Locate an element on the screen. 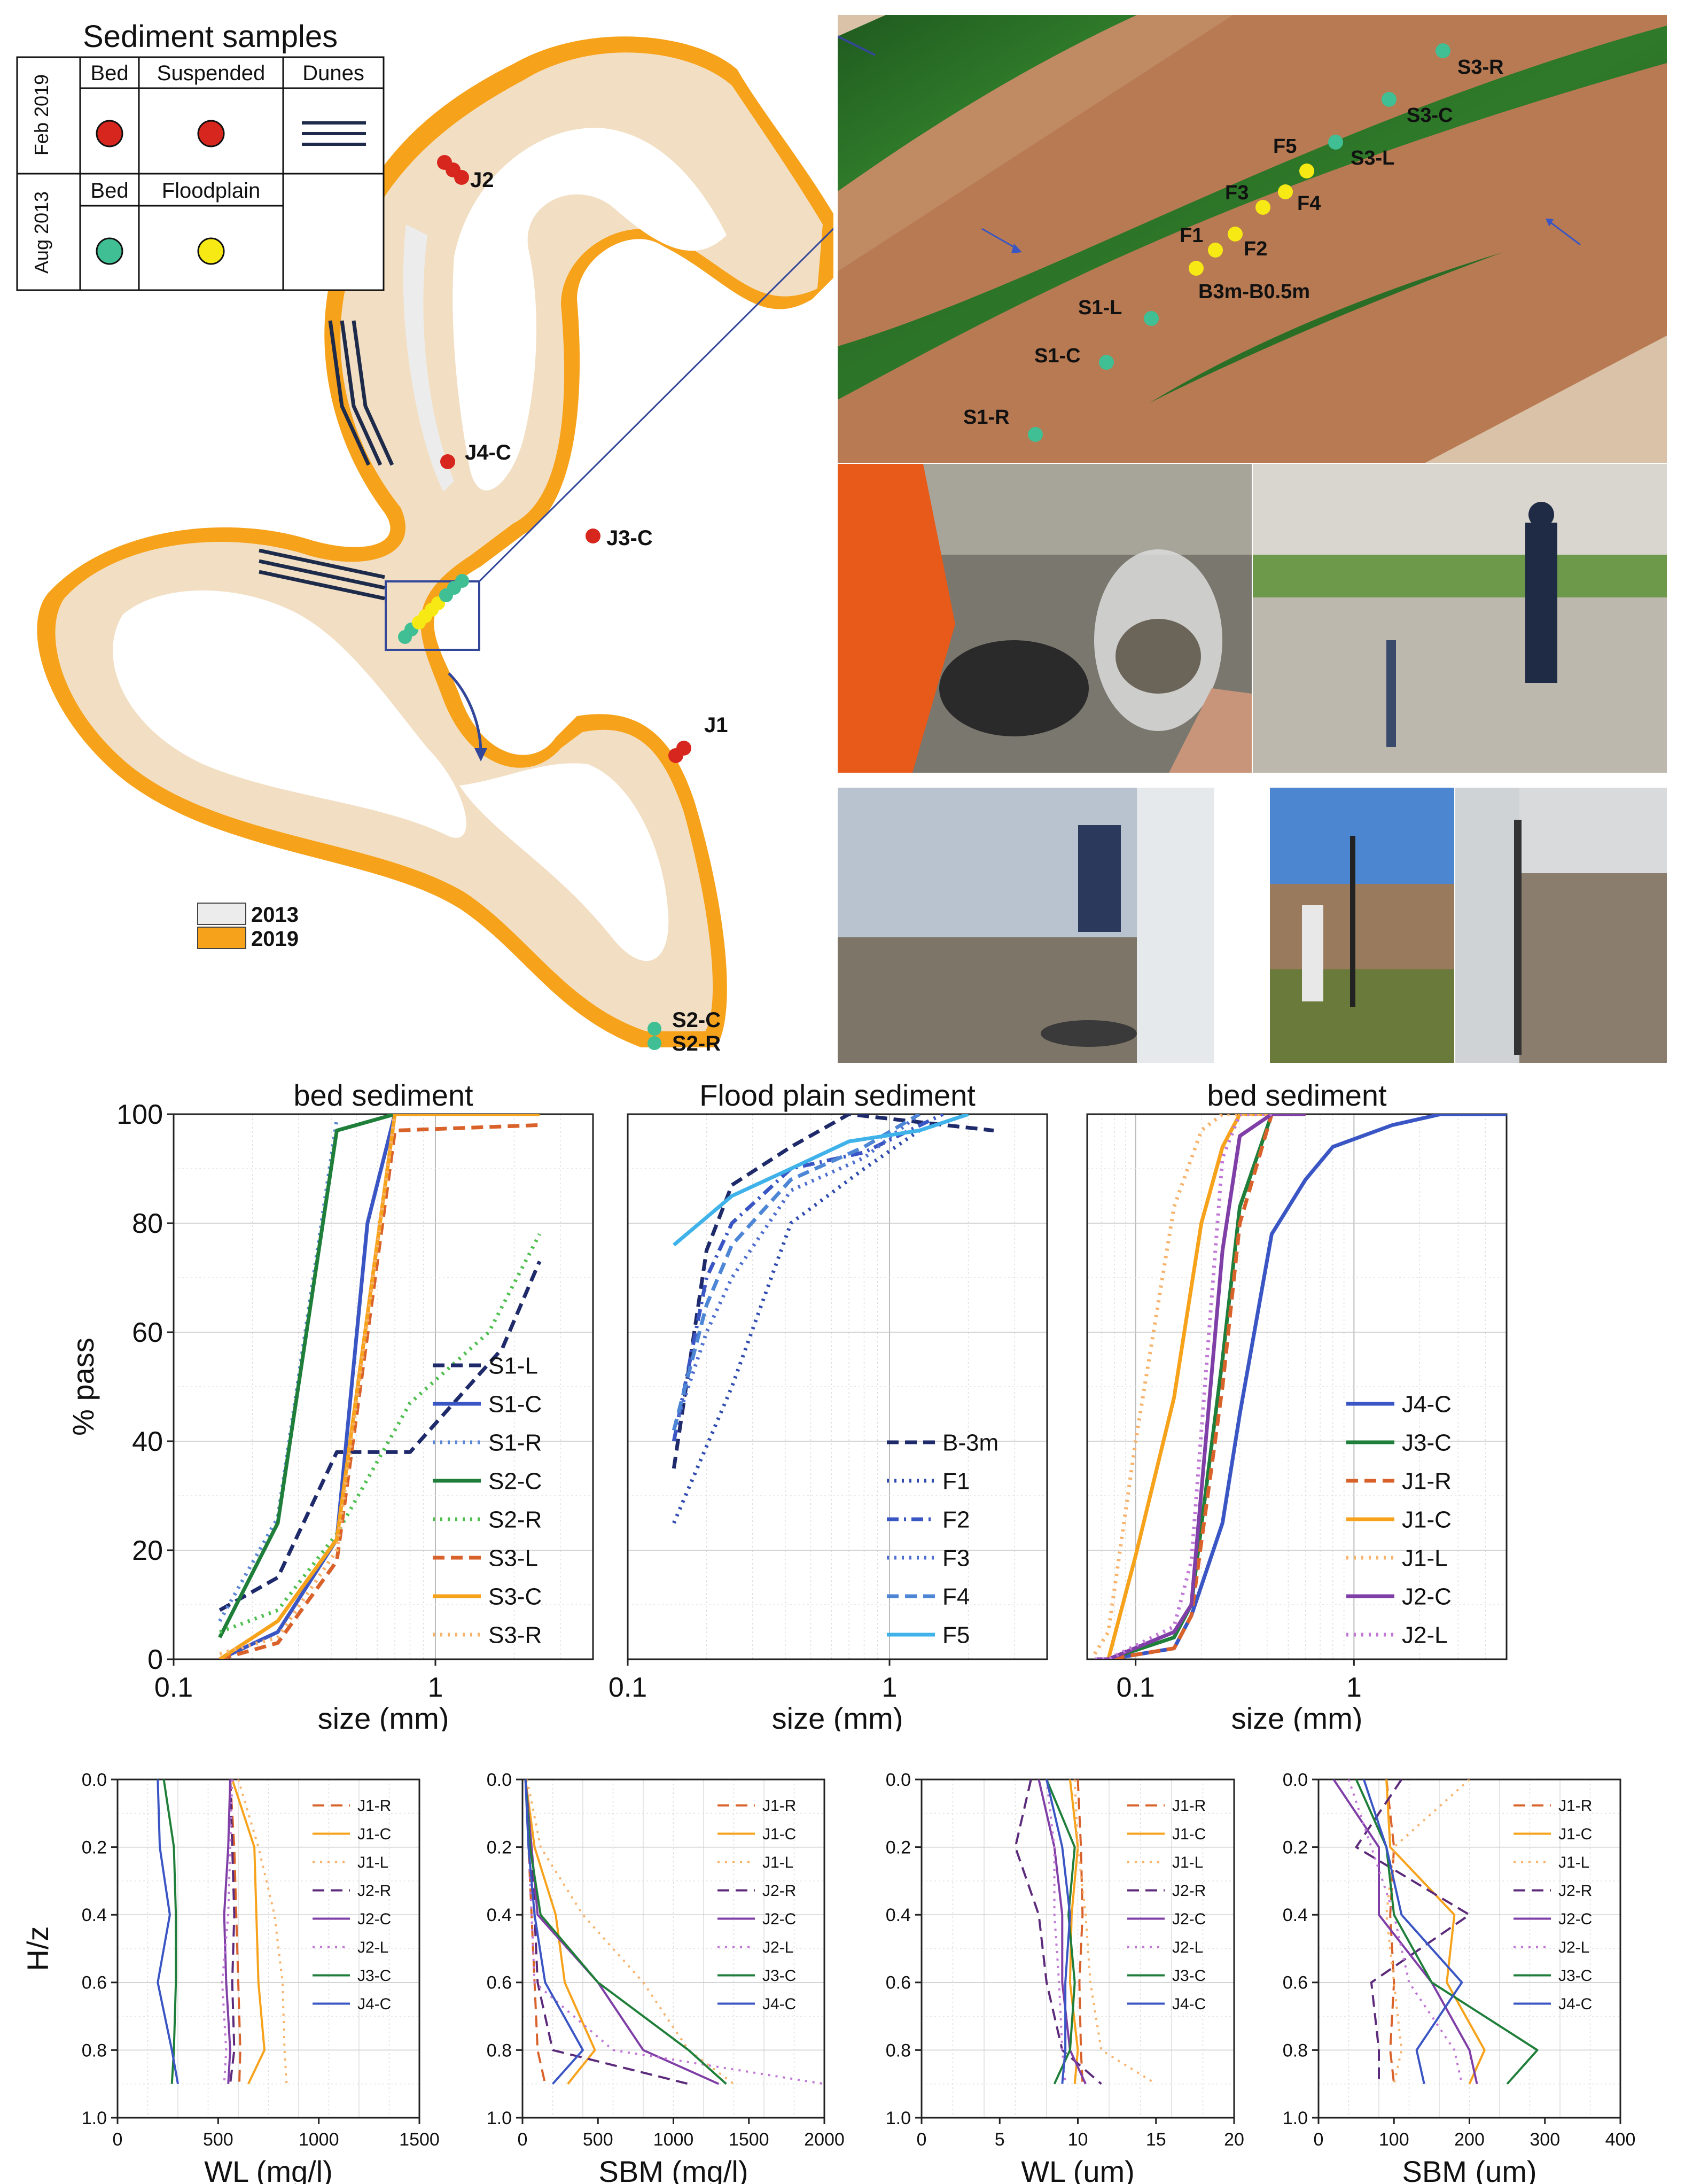 This screenshot has height=2184, width=1685. sat-label: B3m-B0.5m is located at coordinates (1254, 292).